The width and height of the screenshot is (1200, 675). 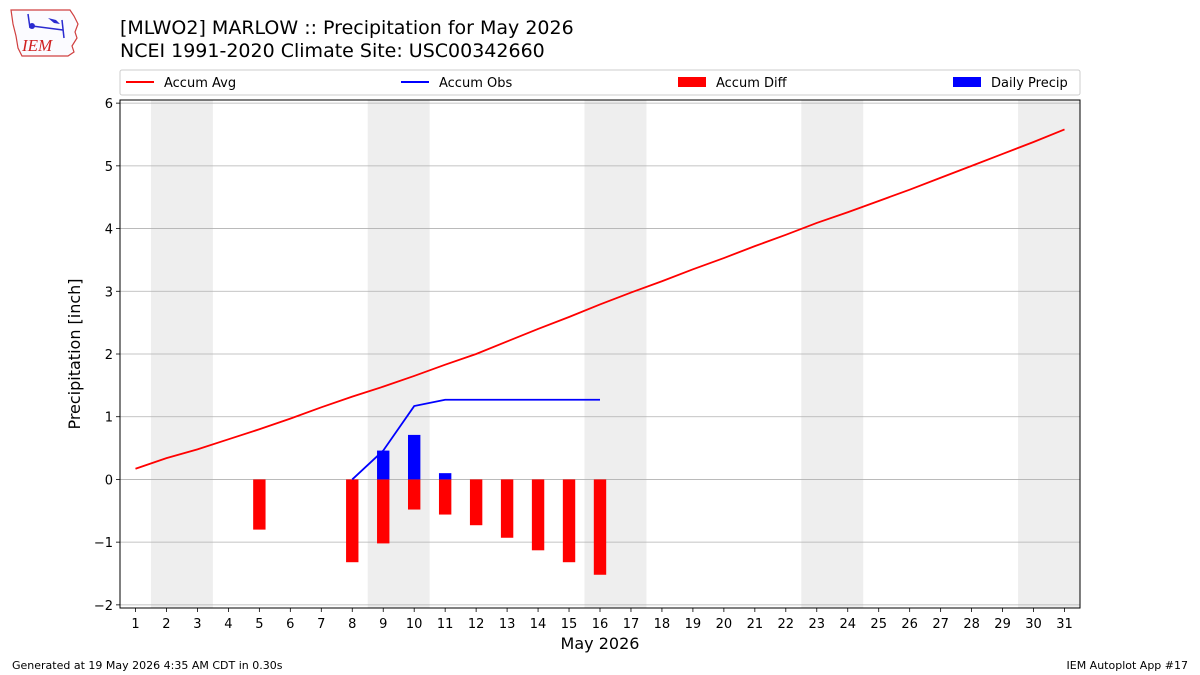 I want to click on x-tick-label: 19, so click(x=693, y=624).